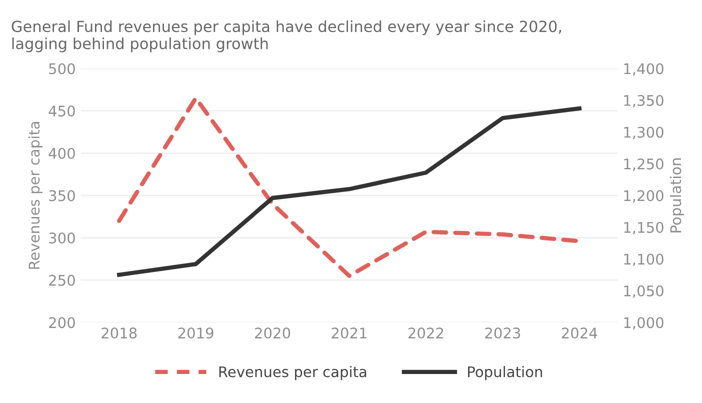 The height and width of the screenshot is (403, 702). What do you see at coordinates (644, 260) in the screenshot?
I see `y2-tick-label: 1,100` at bounding box center [644, 260].